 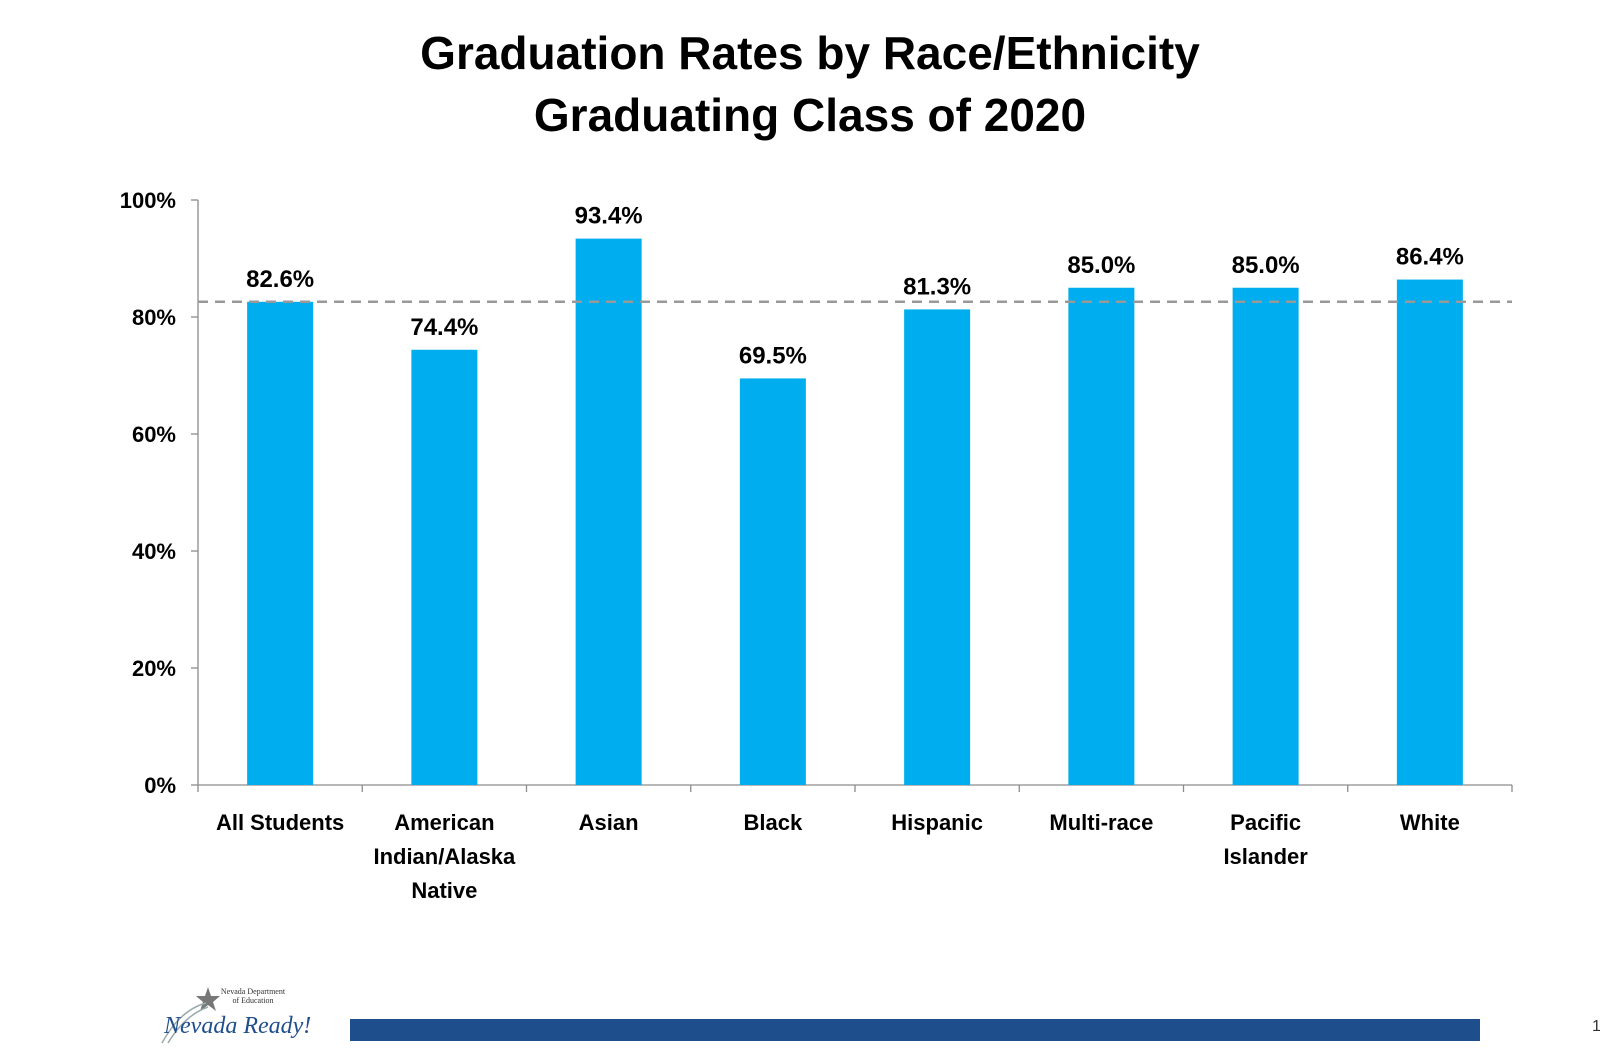 I want to click on logo-org-name: Nevada Department of Education, so click(x=253, y=996).